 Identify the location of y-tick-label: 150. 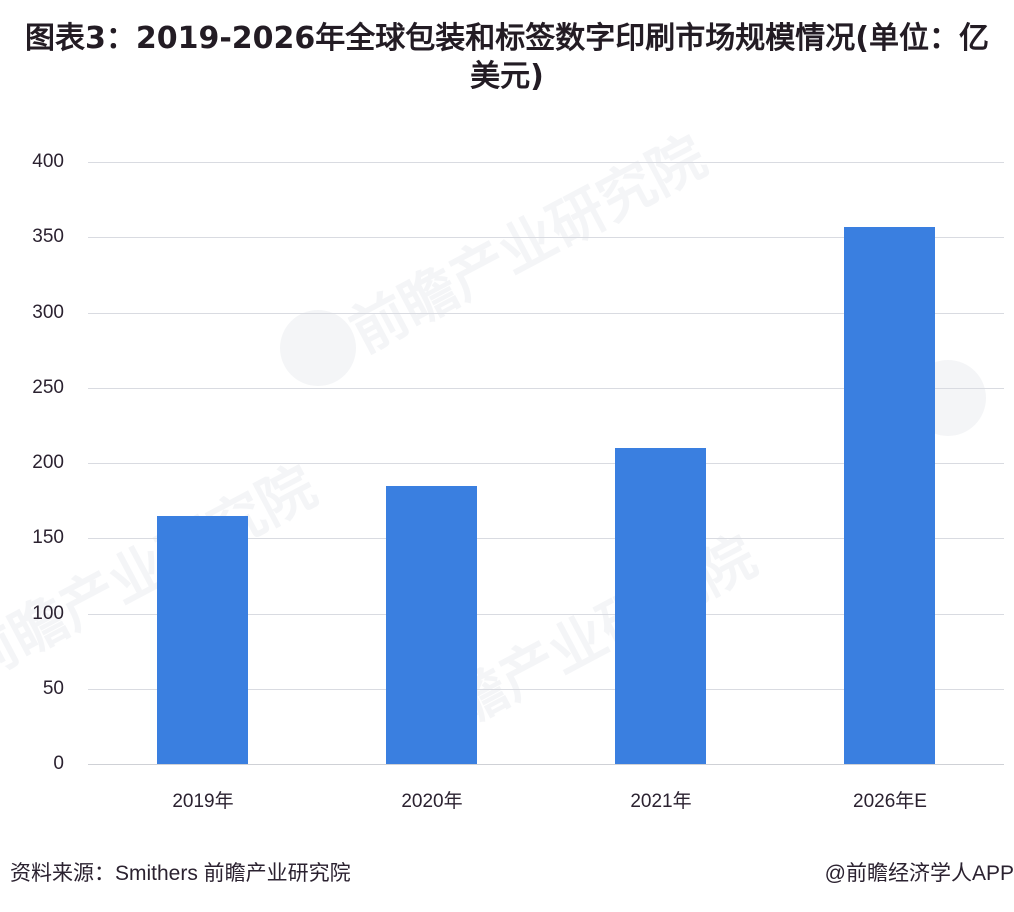
(48, 537).